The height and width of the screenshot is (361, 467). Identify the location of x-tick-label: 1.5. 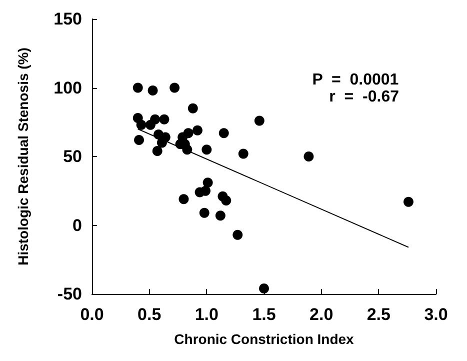
(264, 314).